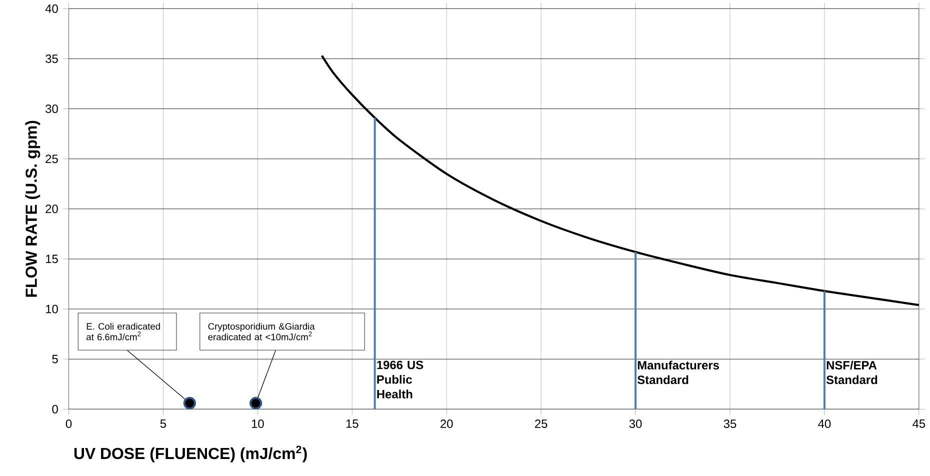 The width and height of the screenshot is (930, 476). Describe the element at coordinates (55, 359) in the screenshot. I see `y-tick-label: 5` at that location.